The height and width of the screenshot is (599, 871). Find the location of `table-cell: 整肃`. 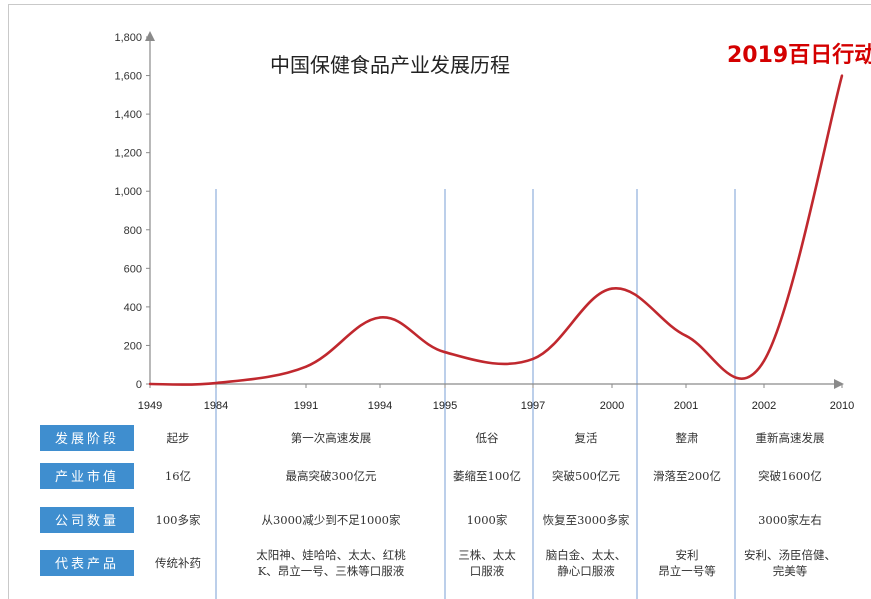

table-cell: 整肃 is located at coordinates (687, 438).